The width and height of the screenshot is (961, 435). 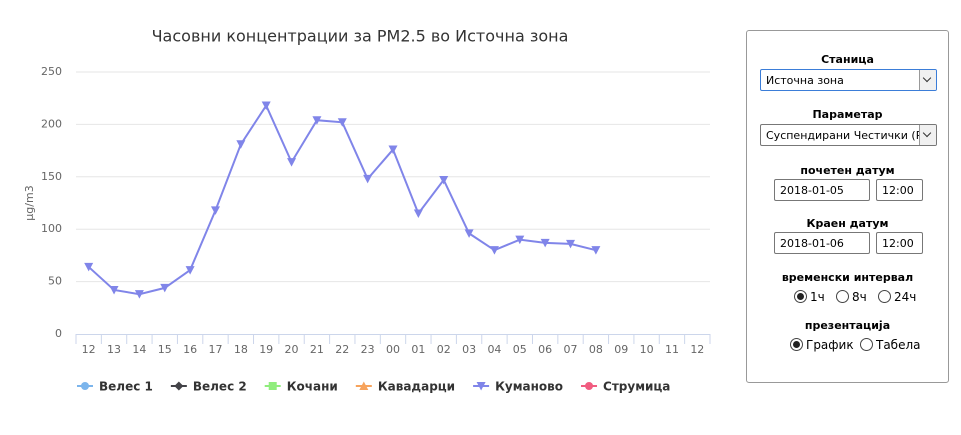 What do you see at coordinates (51, 123) in the screenshot?
I see `y-tick-label: 200` at bounding box center [51, 123].